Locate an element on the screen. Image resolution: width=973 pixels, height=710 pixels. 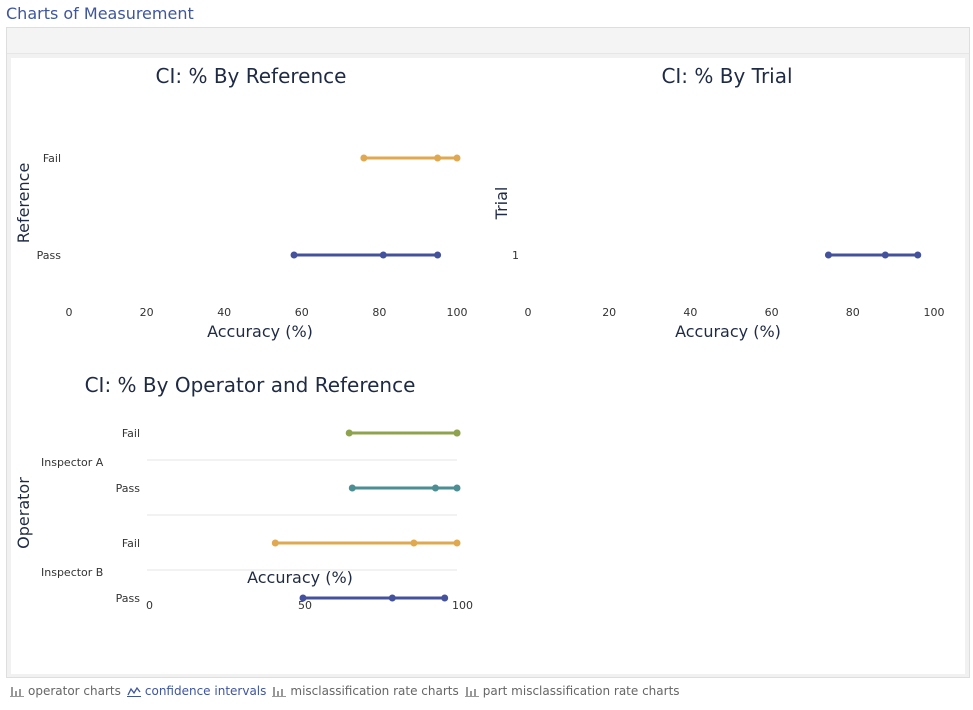
page-title: Charts of Measurement is located at coordinates (100, 13).